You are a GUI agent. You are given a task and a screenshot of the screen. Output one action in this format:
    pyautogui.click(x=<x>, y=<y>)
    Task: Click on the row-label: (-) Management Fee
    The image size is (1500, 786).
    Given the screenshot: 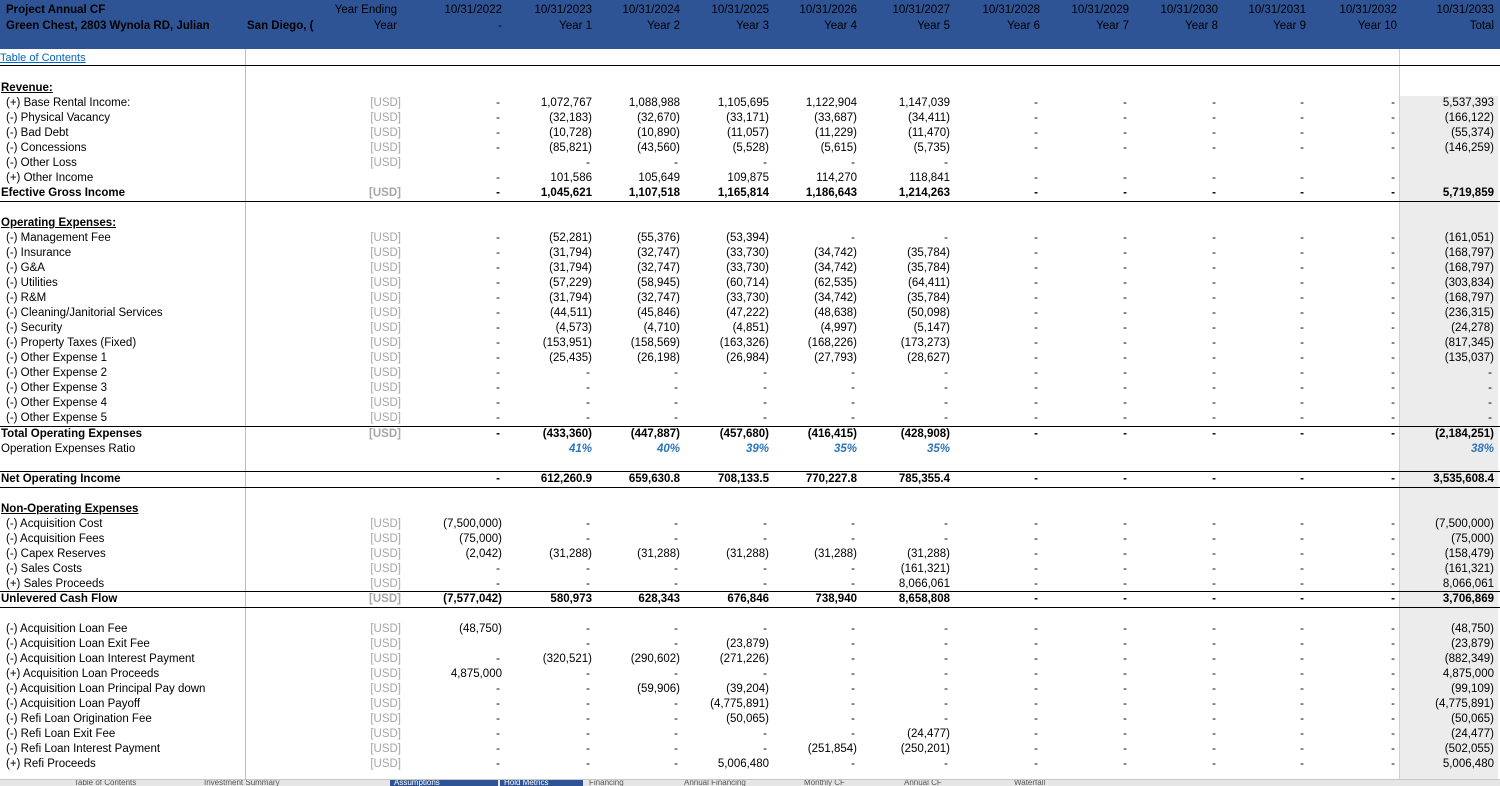 What is the action you would take?
    pyautogui.click(x=58, y=238)
    